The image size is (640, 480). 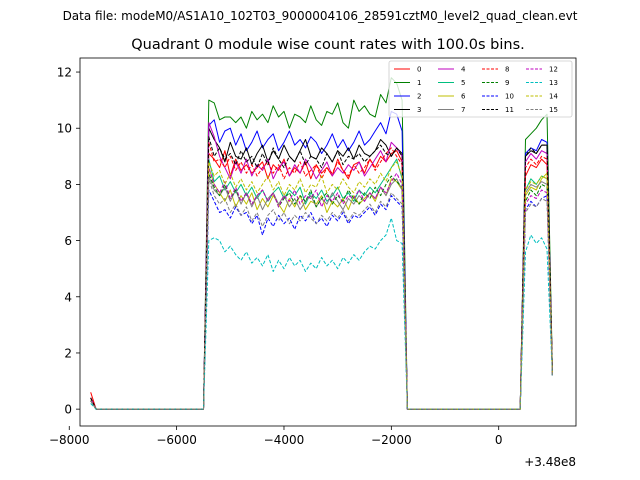 What do you see at coordinates (509, 97) in the screenshot?
I see `legend-label-10: 10` at bounding box center [509, 97].